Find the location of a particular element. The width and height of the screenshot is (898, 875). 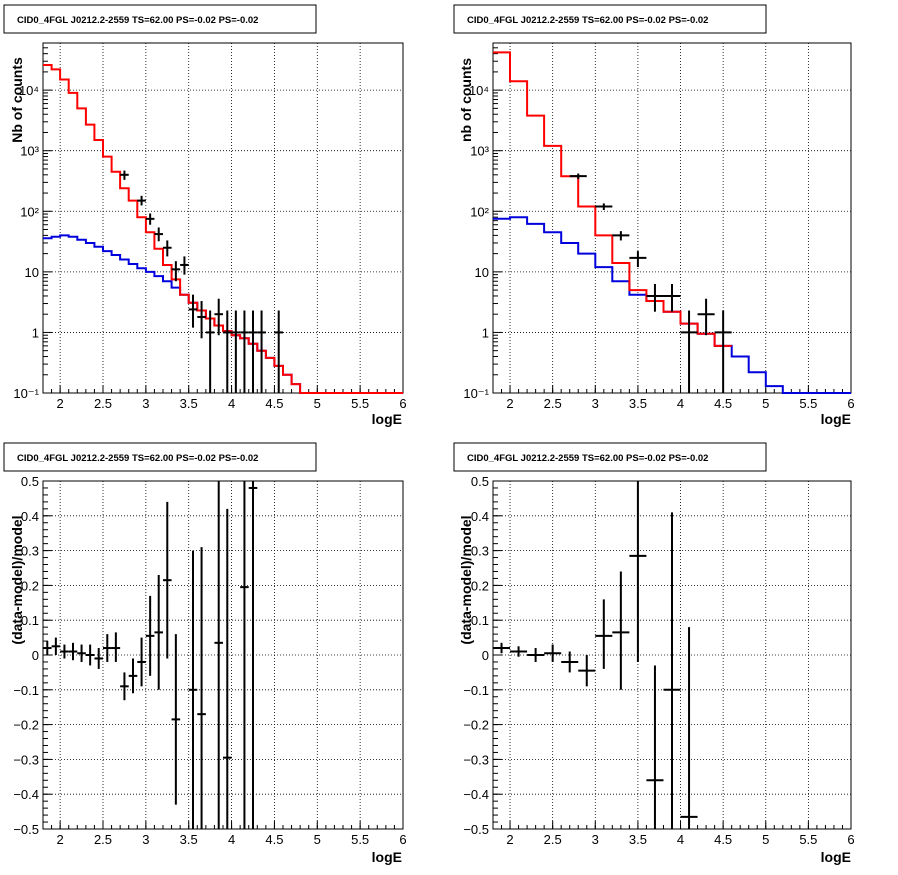

total-model-line is located at coordinates (612, 199).